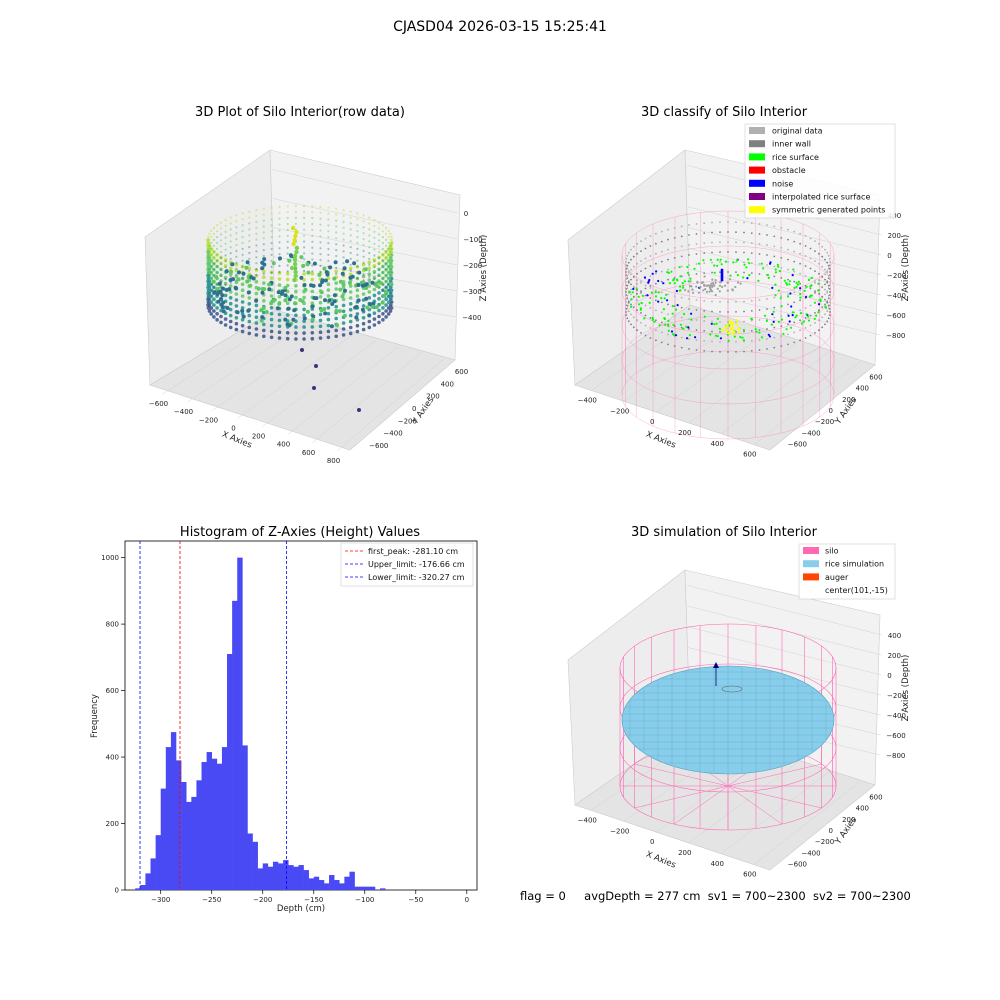 This screenshot has height=1000, width=1000. What do you see at coordinates (797, 444) in the screenshot?
I see `y-tick-label: −600` at bounding box center [797, 444].